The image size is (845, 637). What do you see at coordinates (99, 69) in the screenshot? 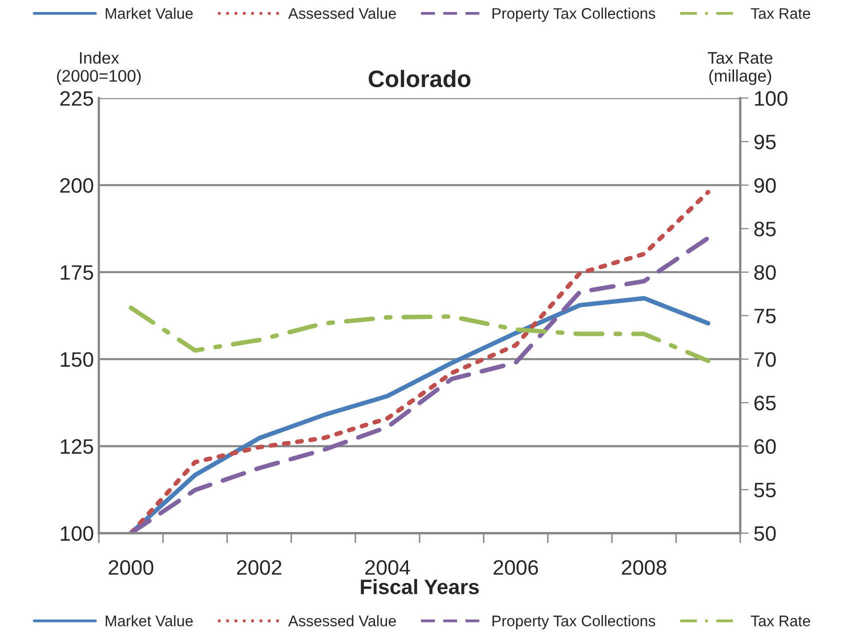
I see `y-axis-title: Index (2000=100)` at bounding box center [99, 69].